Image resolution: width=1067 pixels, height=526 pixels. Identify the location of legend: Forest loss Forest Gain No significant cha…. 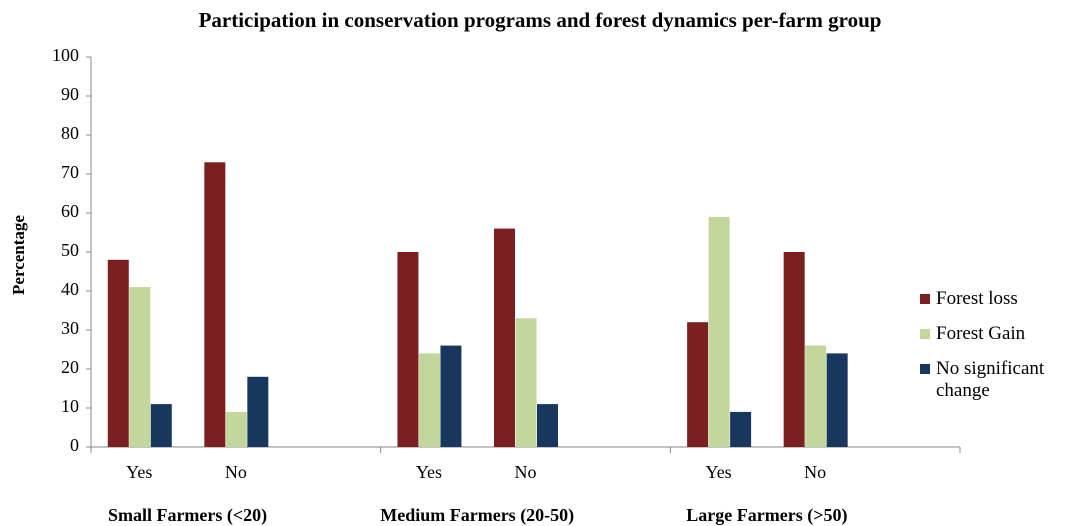
(993, 351).